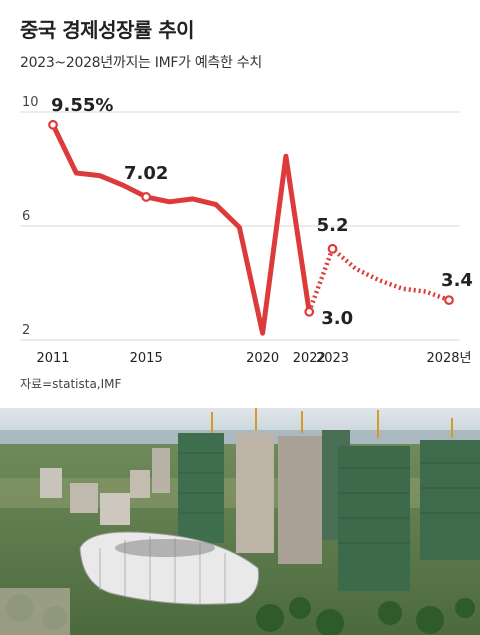 Image resolution: width=480 pixels, height=635 pixels. What do you see at coordinates (449, 300) in the screenshot?
I see `data-point-2028` at bounding box center [449, 300].